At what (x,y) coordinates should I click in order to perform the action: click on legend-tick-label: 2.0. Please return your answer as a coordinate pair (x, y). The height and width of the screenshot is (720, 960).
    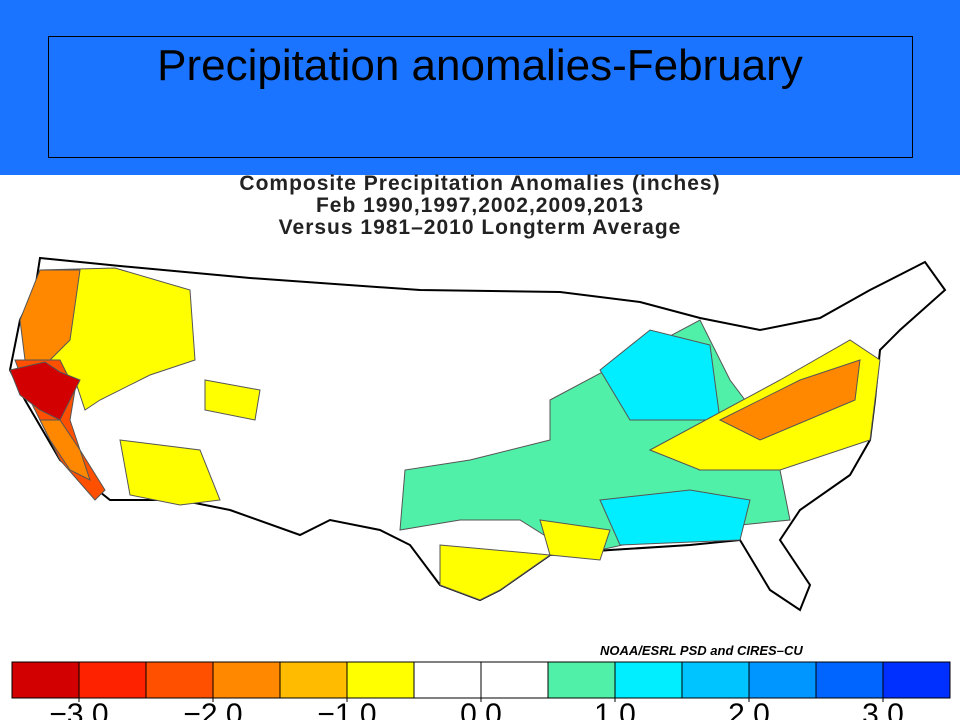
    Looking at the image, I should click on (749, 709).